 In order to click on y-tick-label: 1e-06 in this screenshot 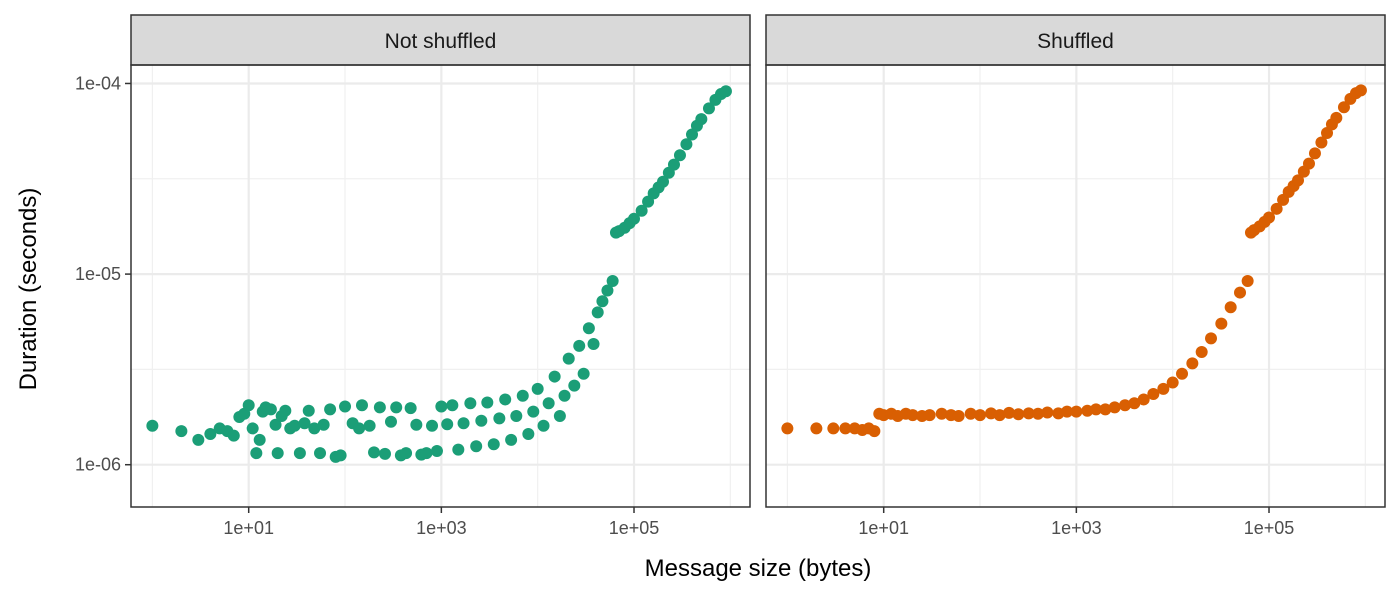, I will do `click(98, 465)`.